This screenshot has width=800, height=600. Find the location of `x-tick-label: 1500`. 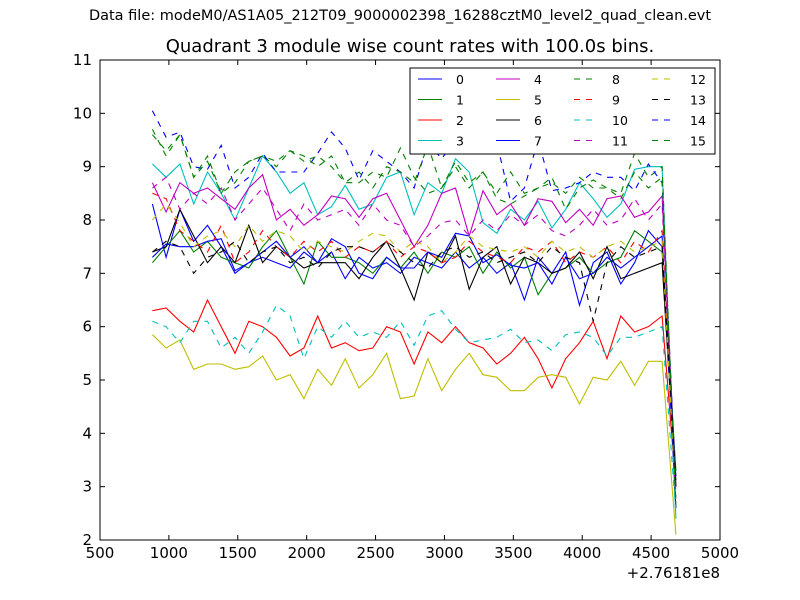

x-tick-label: 1500 is located at coordinates (238, 553).